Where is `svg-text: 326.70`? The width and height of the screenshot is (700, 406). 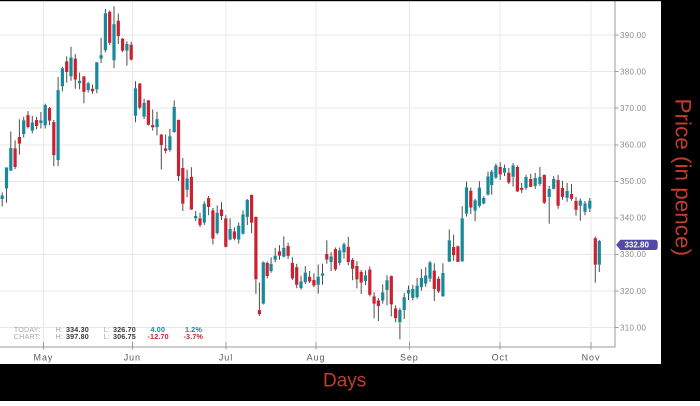 svg-text: 326.70 is located at coordinates (124, 329).